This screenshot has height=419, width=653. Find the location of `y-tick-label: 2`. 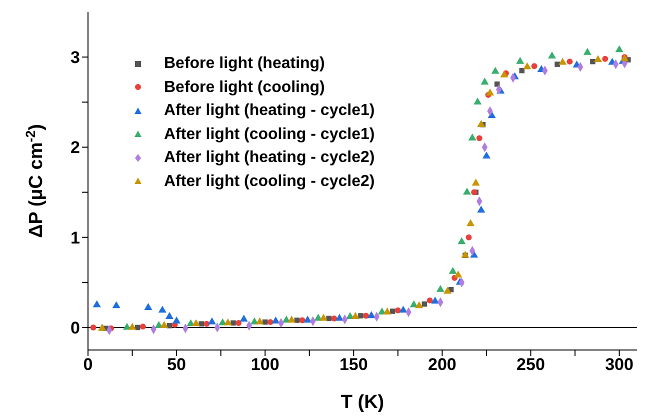

y-tick-label: 2 is located at coordinates (75, 148).